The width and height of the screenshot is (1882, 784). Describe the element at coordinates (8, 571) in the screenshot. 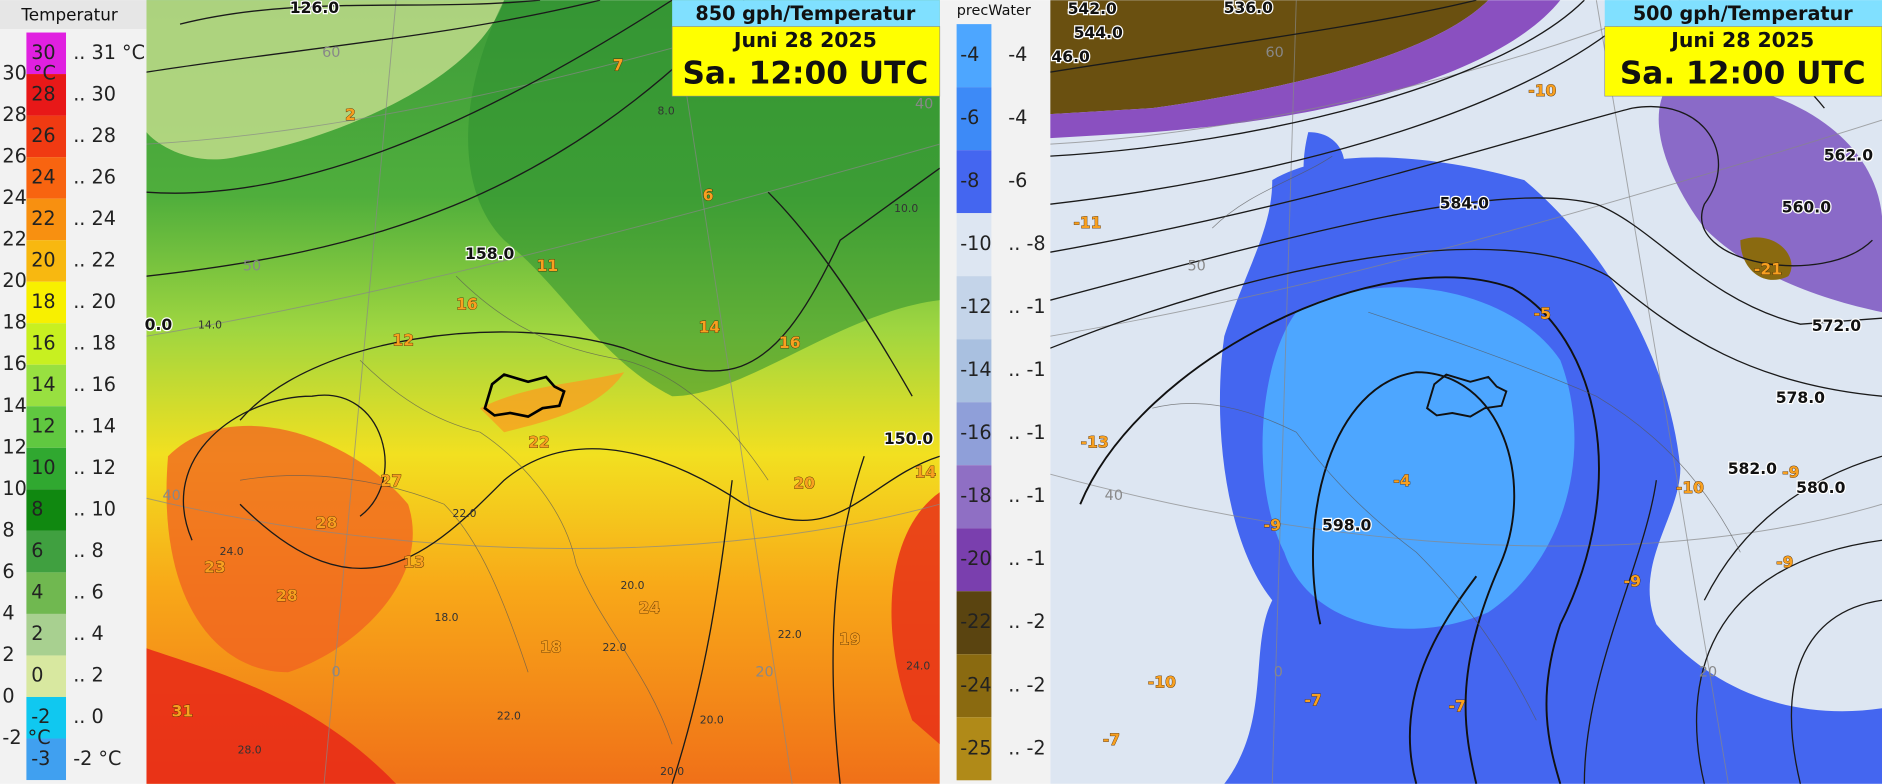

I see `legend-scale-label: 6` at that location.